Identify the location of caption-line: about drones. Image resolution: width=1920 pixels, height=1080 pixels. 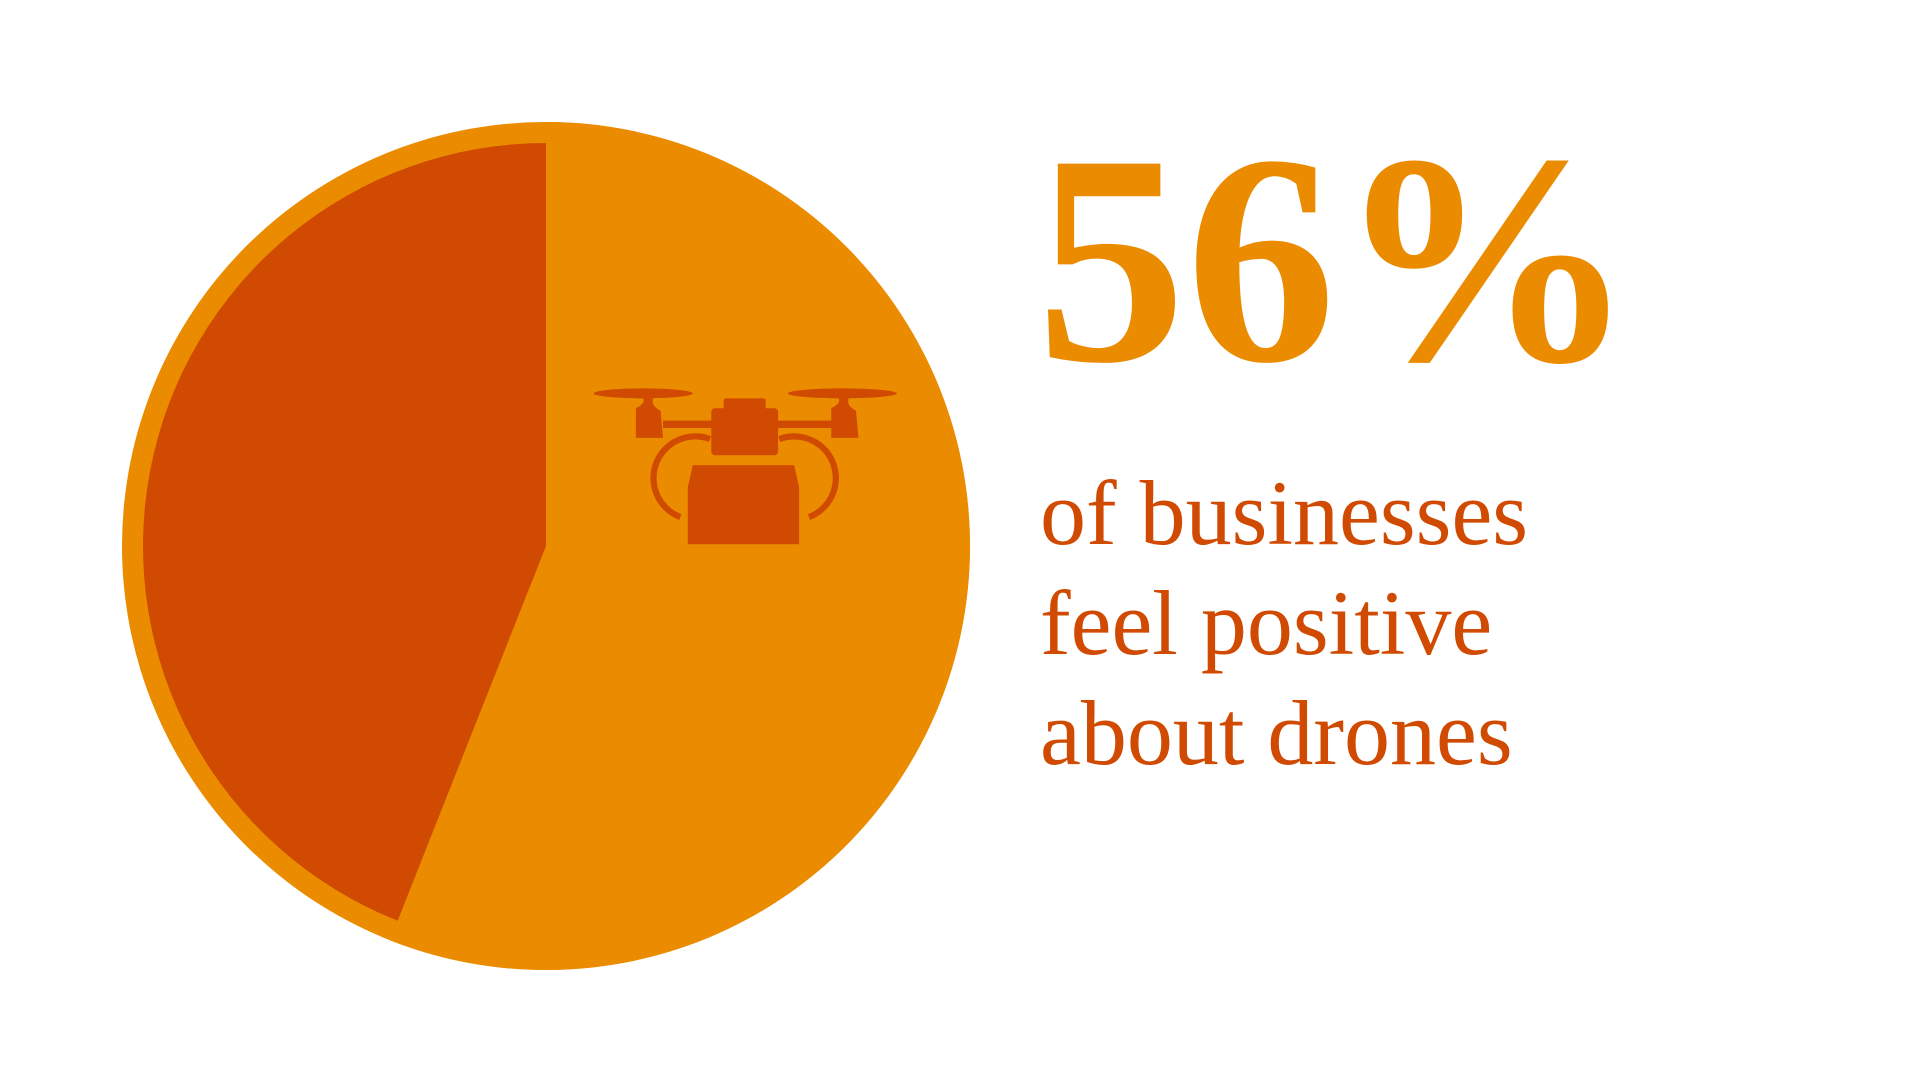
(1276, 733).